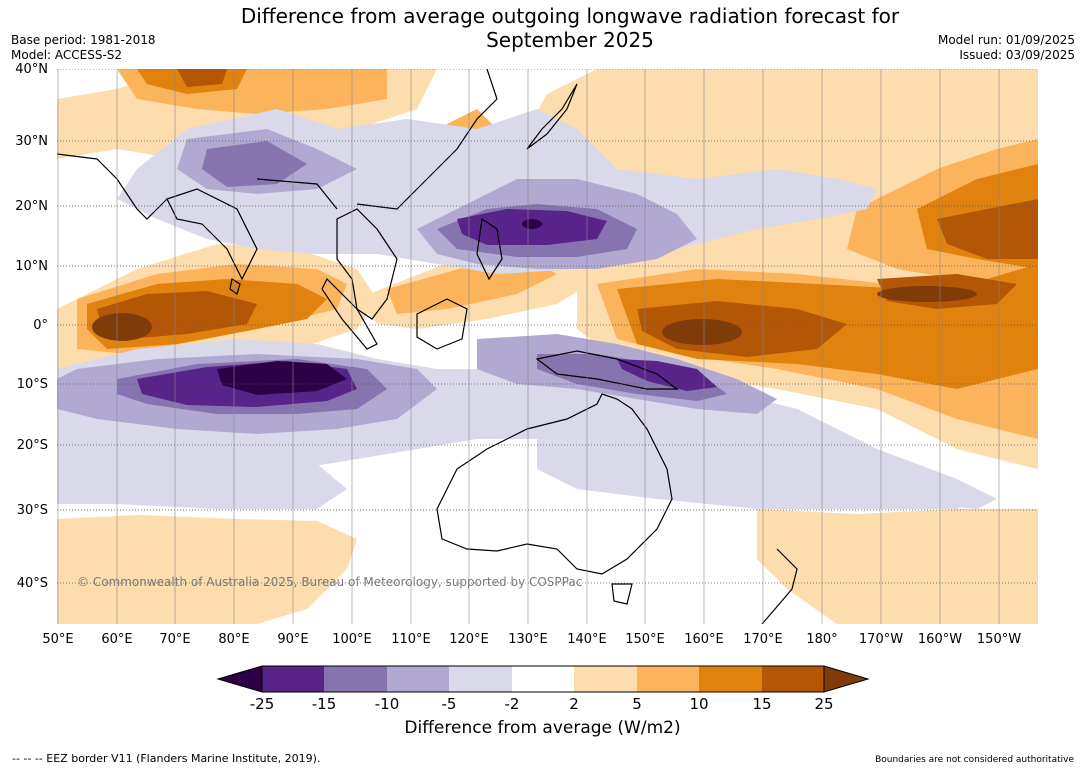 The image size is (1085, 770). What do you see at coordinates (117, 639) in the screenshot?
I see `lon-label: 60°E` at bounding box center [117, 639].